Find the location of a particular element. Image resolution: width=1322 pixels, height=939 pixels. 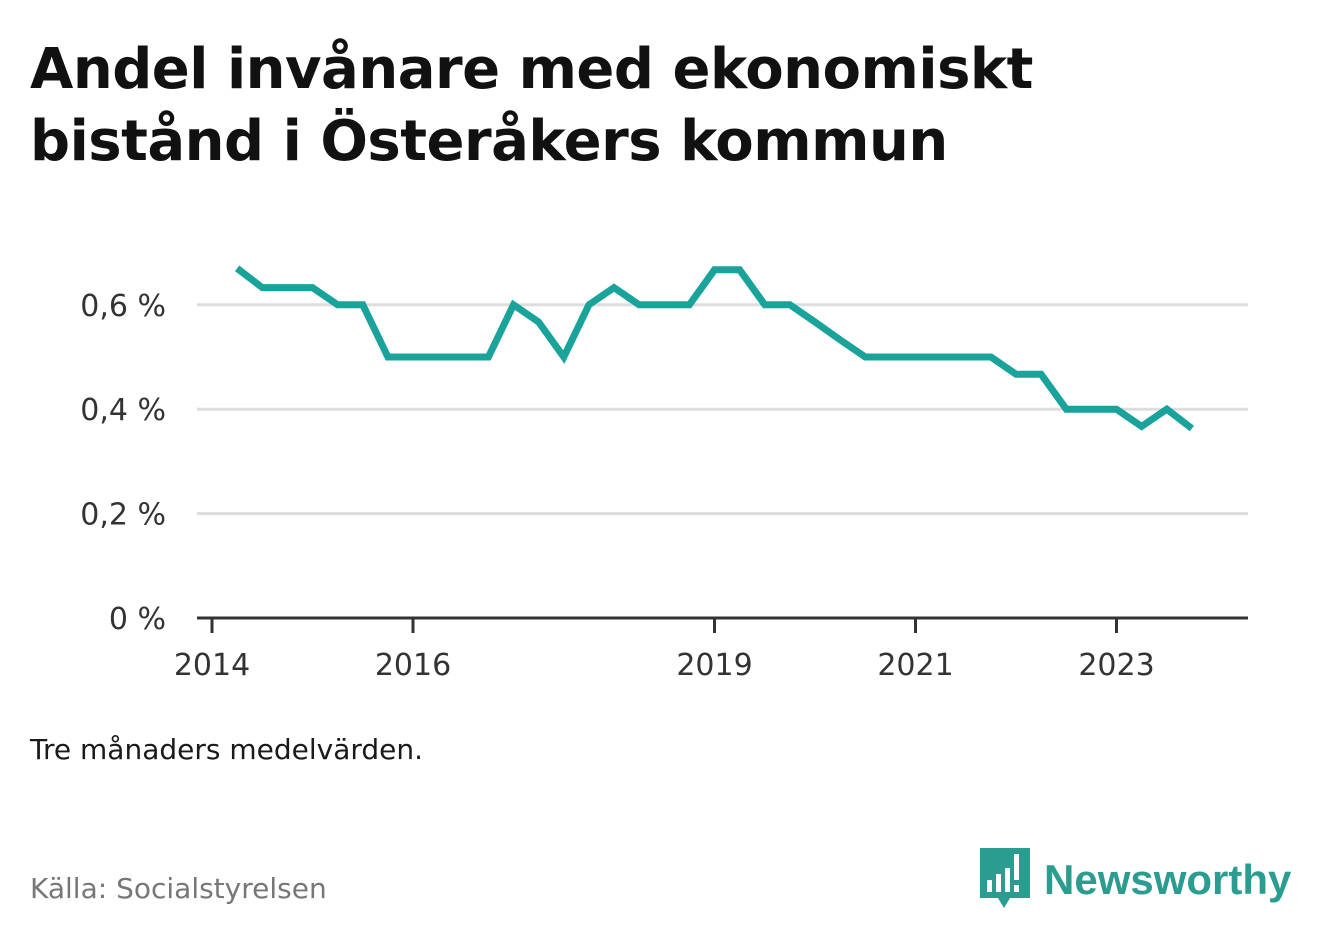

x-tick-label: 2021 is located at coordinates (915, 665).